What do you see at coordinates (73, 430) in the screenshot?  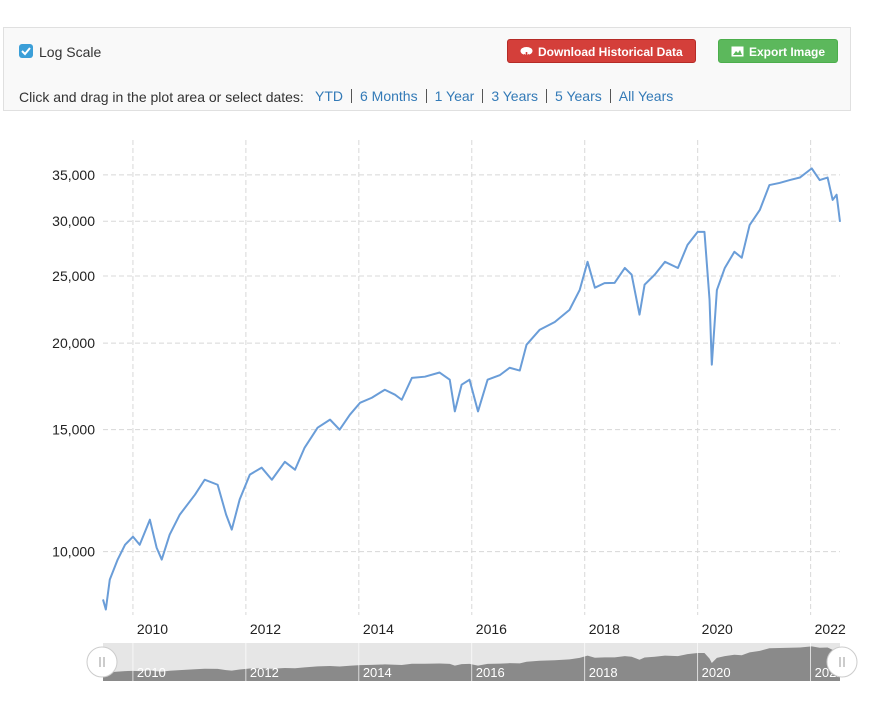 I see `y-tick-label: 15,000` at bounding box center [73, 430].